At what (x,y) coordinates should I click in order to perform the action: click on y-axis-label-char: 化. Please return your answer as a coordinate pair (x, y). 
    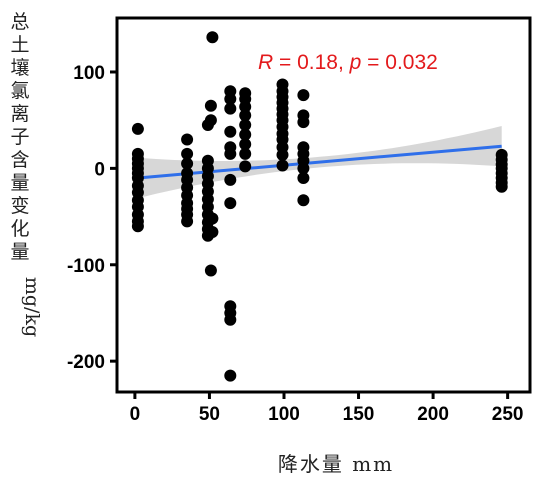
    Looking at the image, I should click on (19, 229).